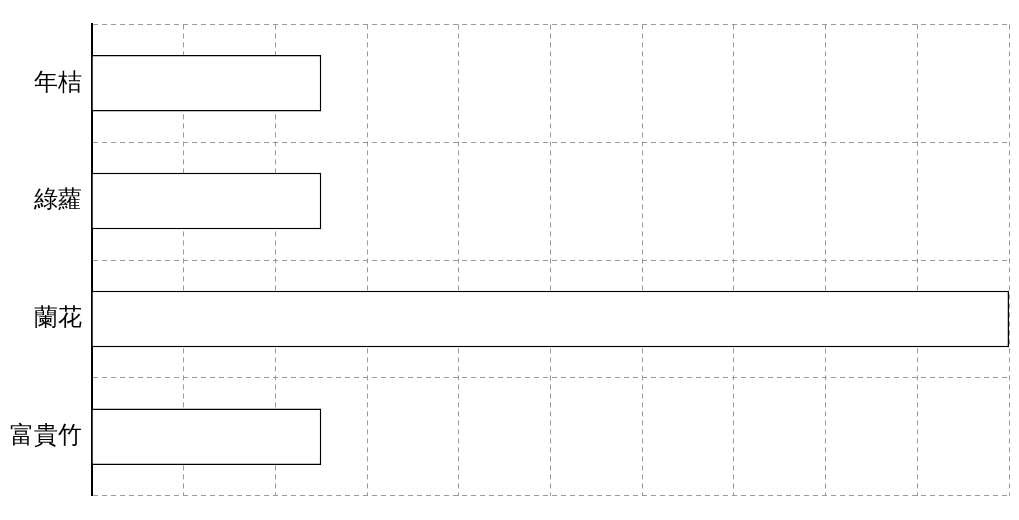 The width and height of the screenshot is (1019, 520). I want to click on y-tick-label: 年桔, so click(58, 81).